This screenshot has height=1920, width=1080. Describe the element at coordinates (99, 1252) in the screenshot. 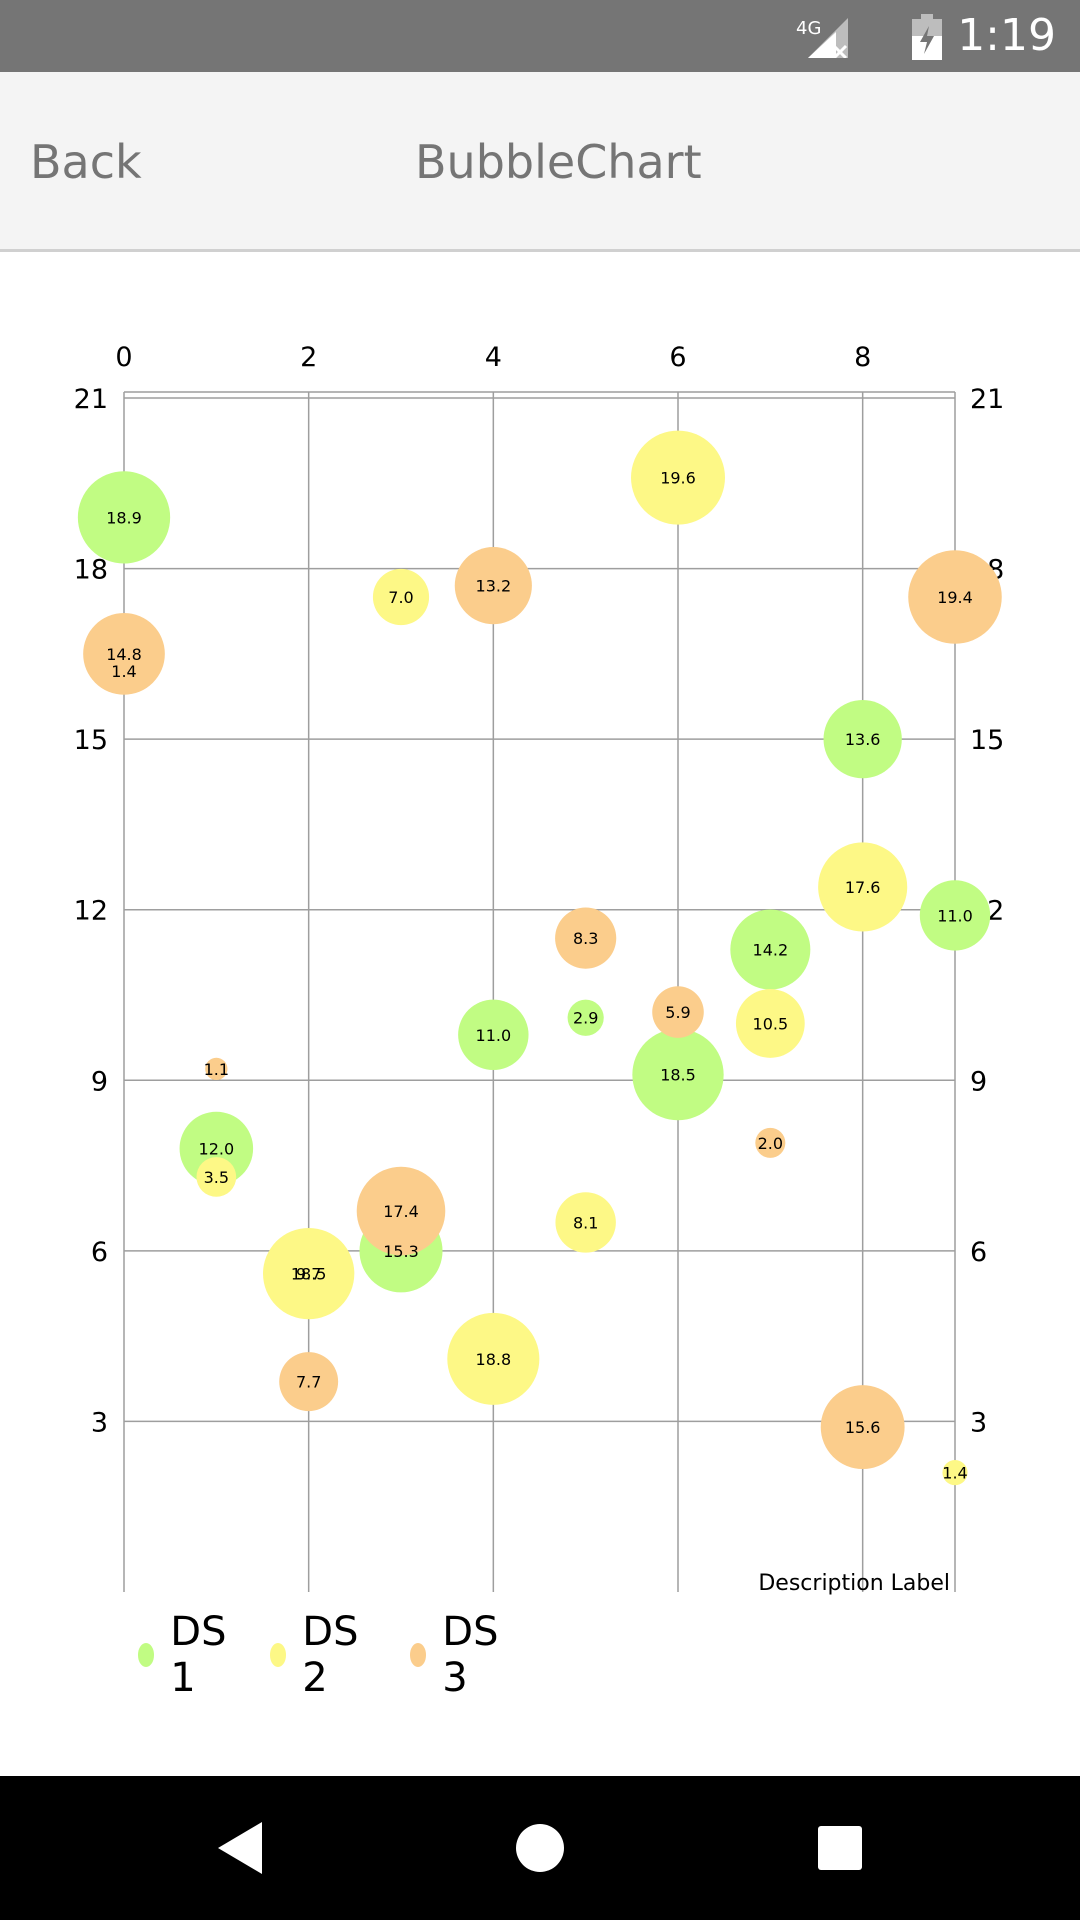

I see `y-tick-label-left: 6` at that location.